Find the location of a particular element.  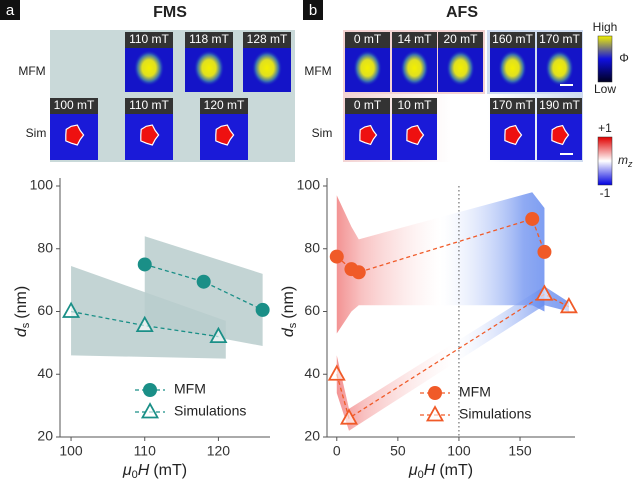

legend-label: MFM is located at coordinates (190, 389).